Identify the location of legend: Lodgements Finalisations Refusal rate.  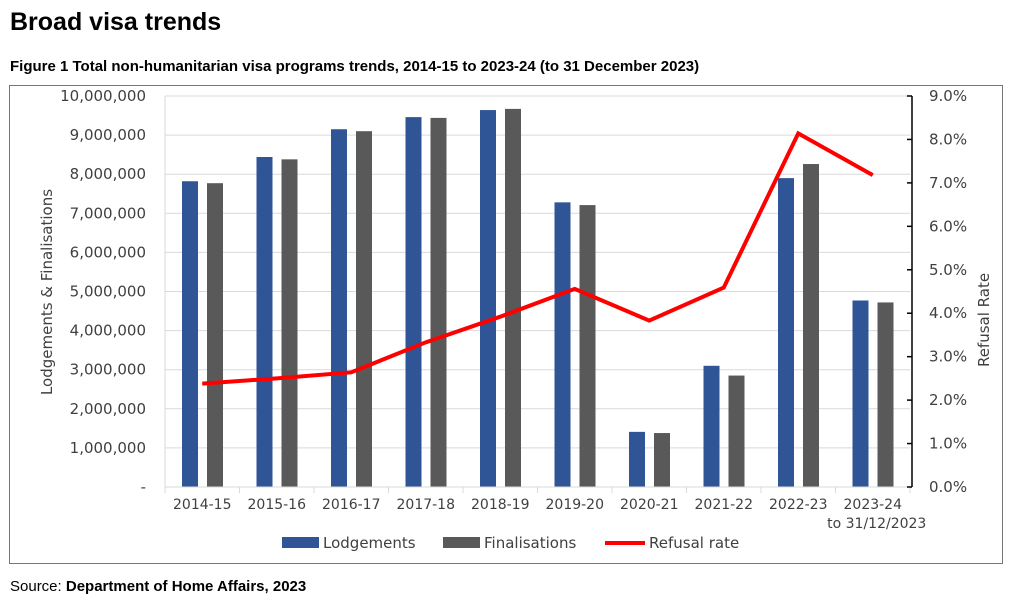
(510, 543).